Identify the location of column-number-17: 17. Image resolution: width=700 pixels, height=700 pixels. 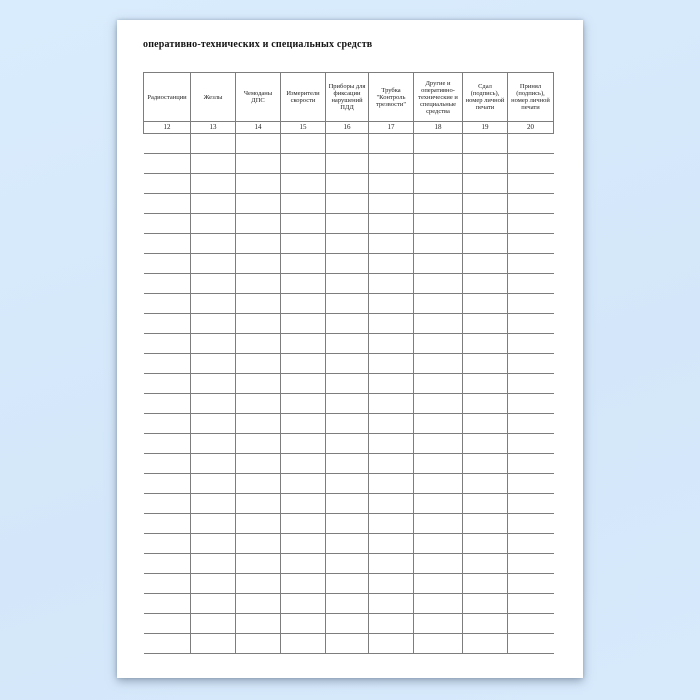
(391, 127).